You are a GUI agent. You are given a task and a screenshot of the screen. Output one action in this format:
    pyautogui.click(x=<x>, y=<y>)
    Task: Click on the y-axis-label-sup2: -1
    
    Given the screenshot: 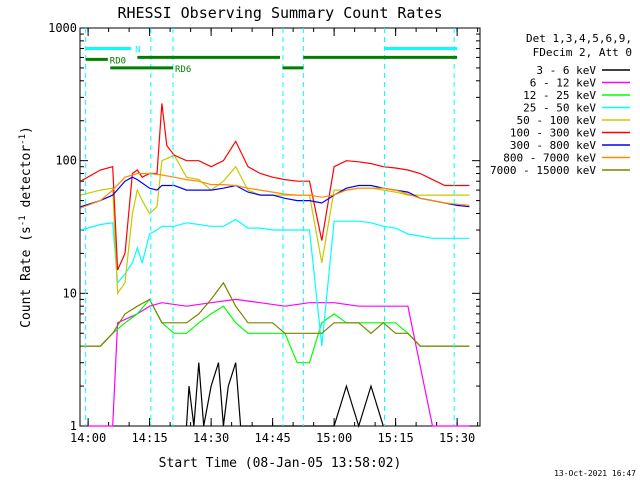 What is the action you would take?
    pyautogui.click(x=23, y=139)
    